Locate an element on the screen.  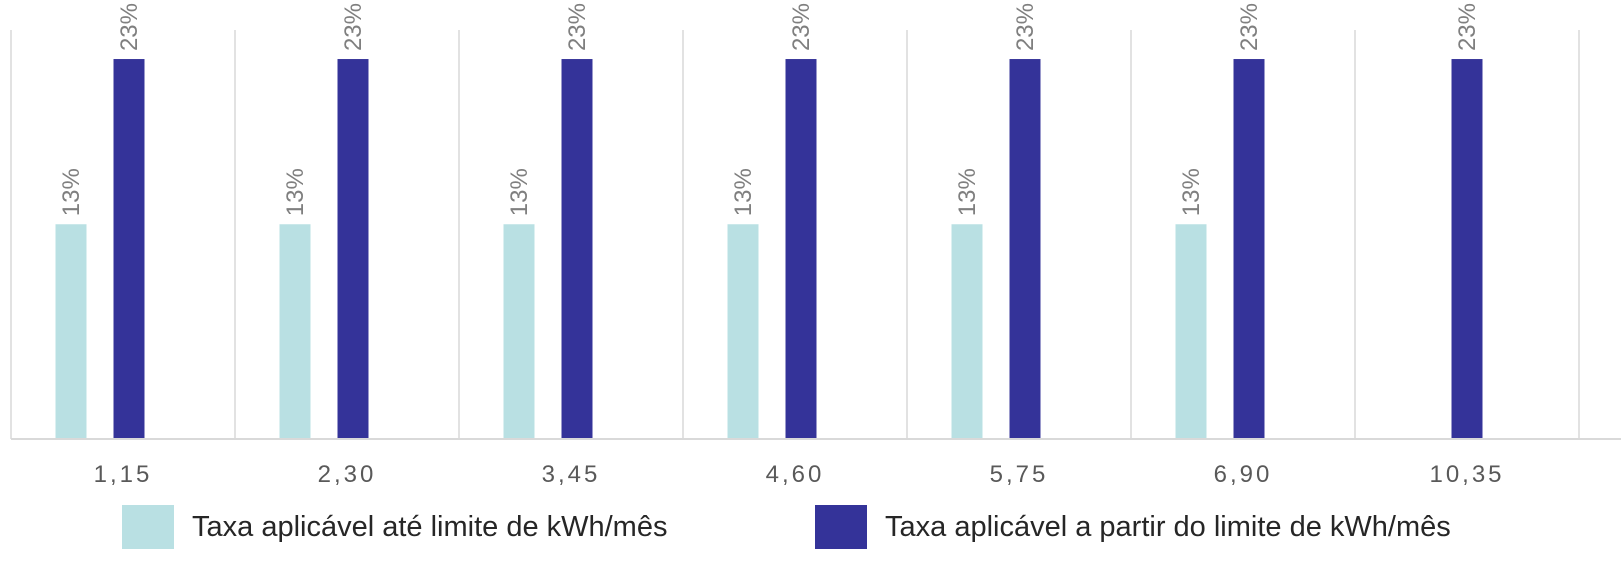
x-axis-ticks: 1,15 2,30 3,45 4,60 5,75 6,90 10,35 is located at coordinates (799, 474).